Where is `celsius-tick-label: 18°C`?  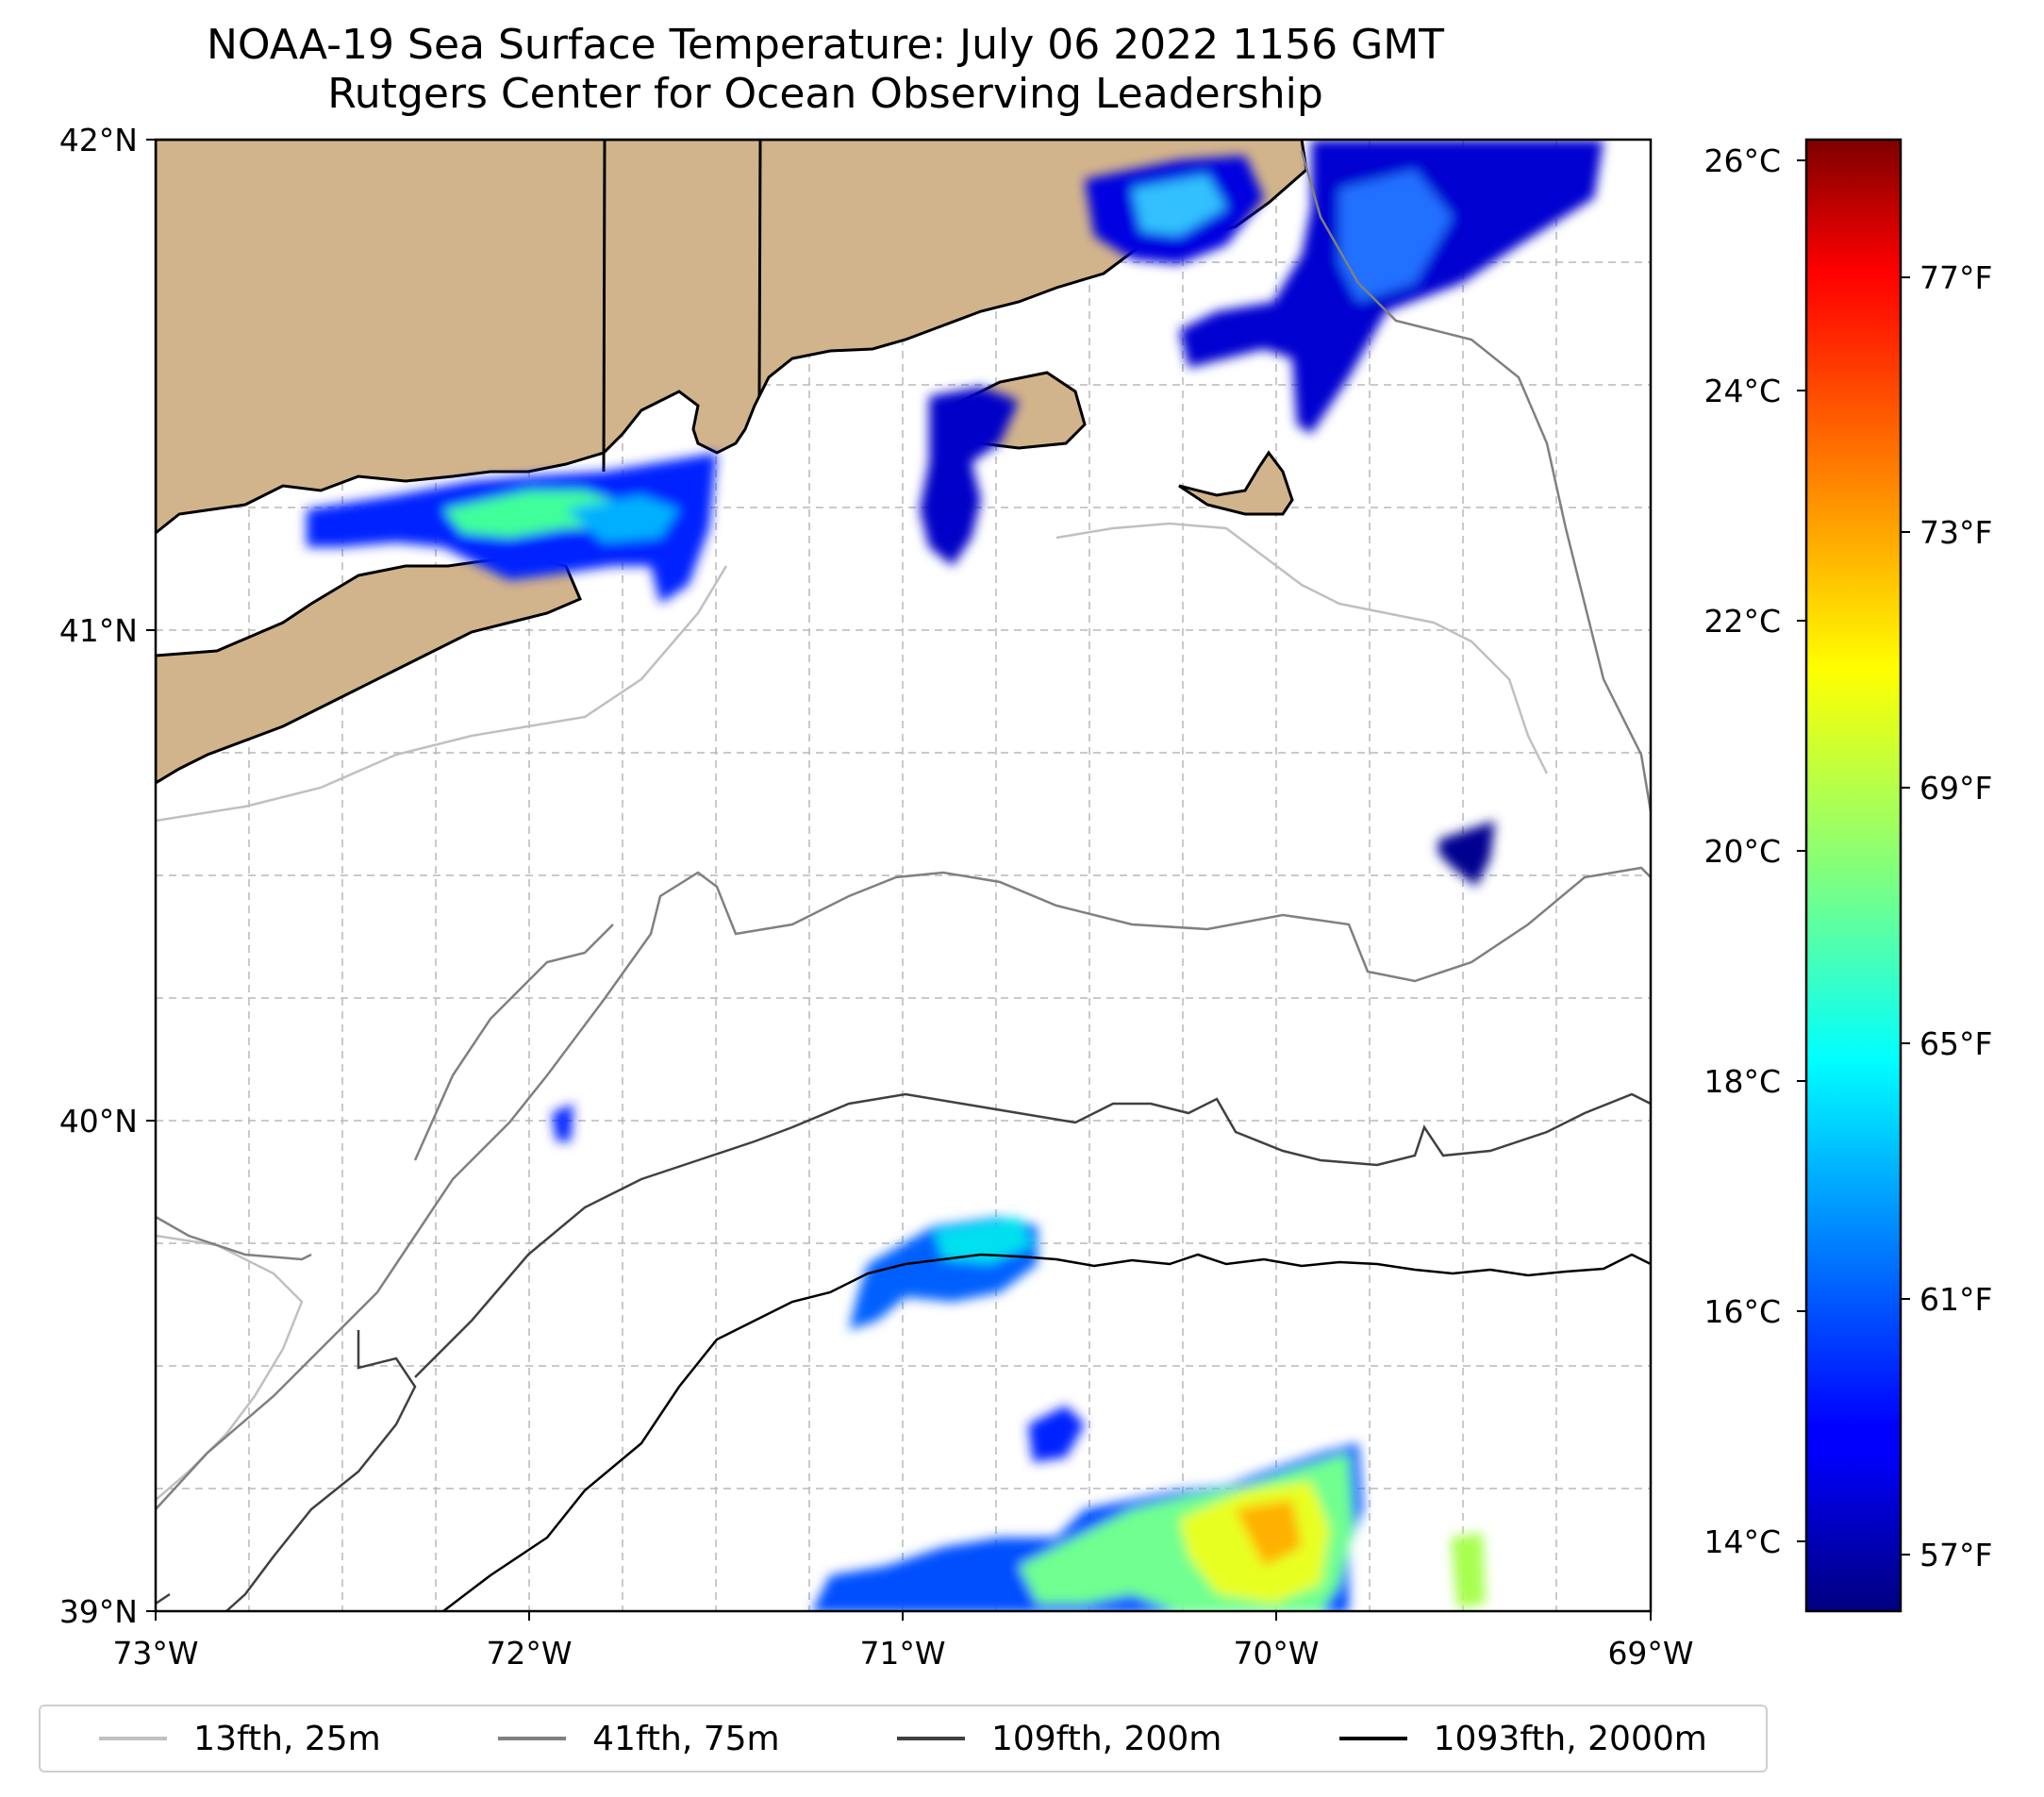 celsius-tick-label: 18°C is located at coordinates (1742, 1081).